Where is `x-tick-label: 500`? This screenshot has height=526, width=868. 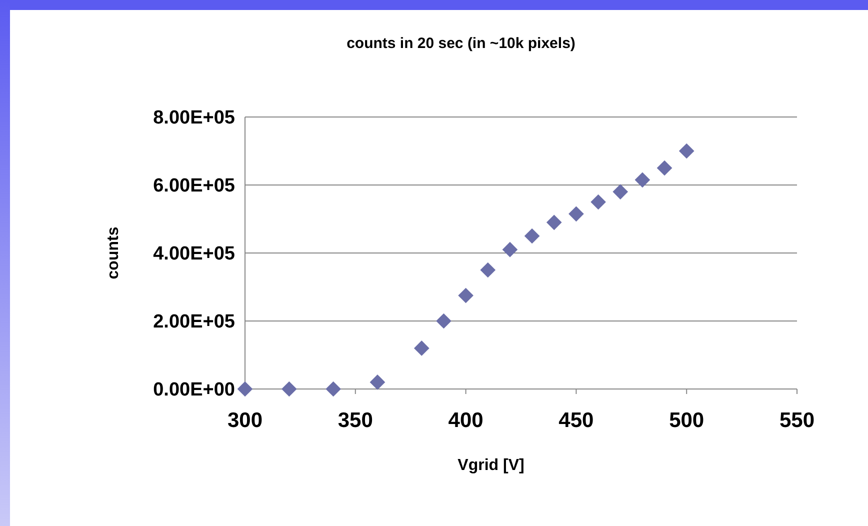 x-tick-label: 500 is located at coordinates (686, 420).